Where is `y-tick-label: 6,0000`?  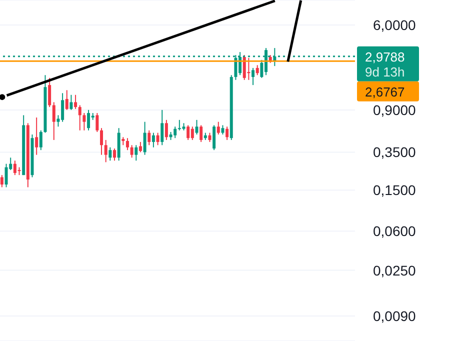
y-tick-label: 6,0000 is located at coordinates (394, 25).